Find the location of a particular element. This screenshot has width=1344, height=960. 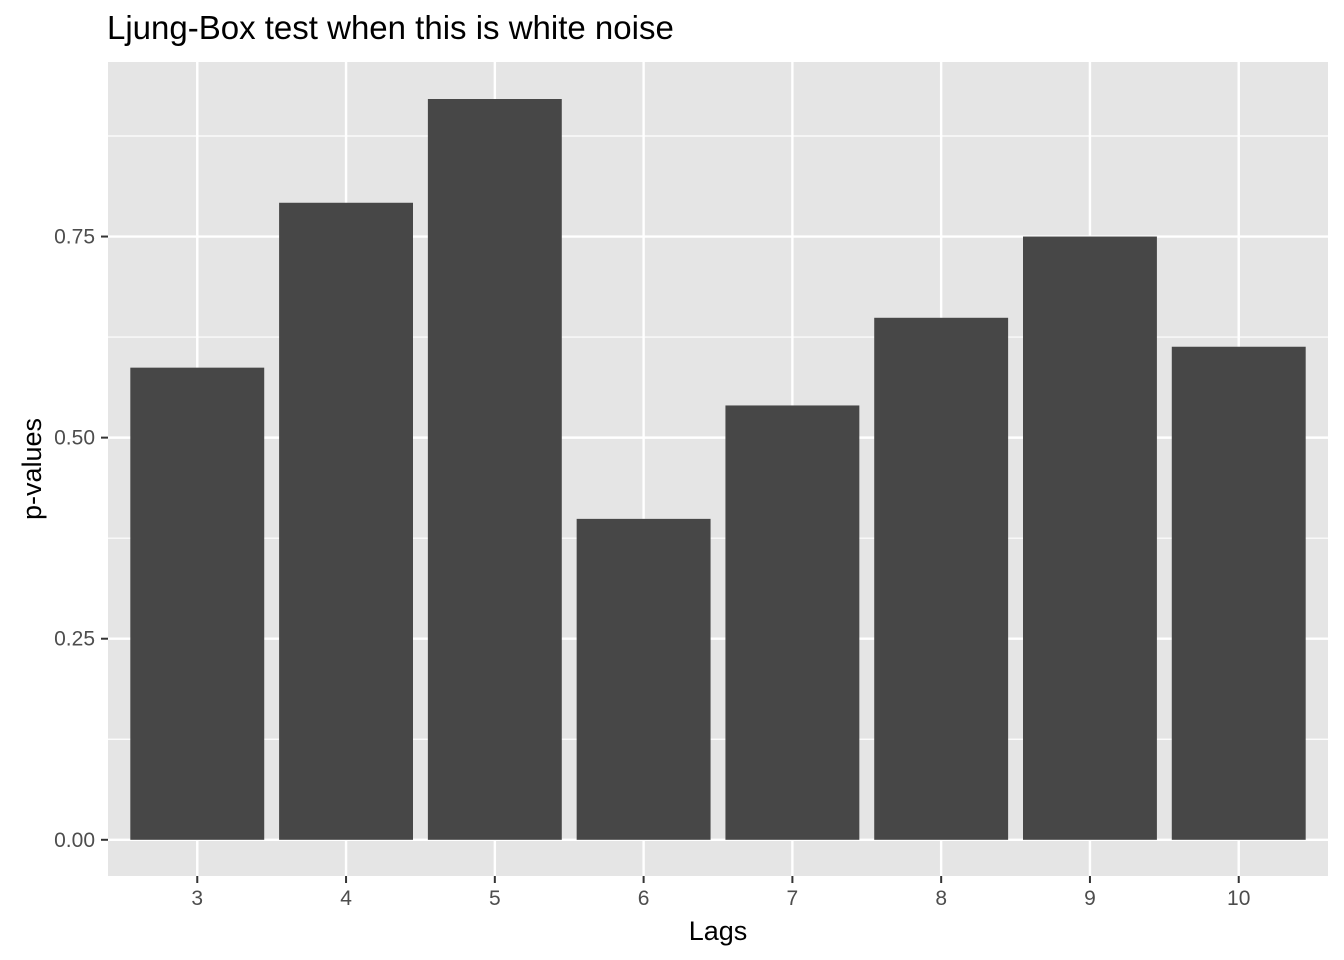

y-tick-label: 0.25 is located at coordinates (74, 639).